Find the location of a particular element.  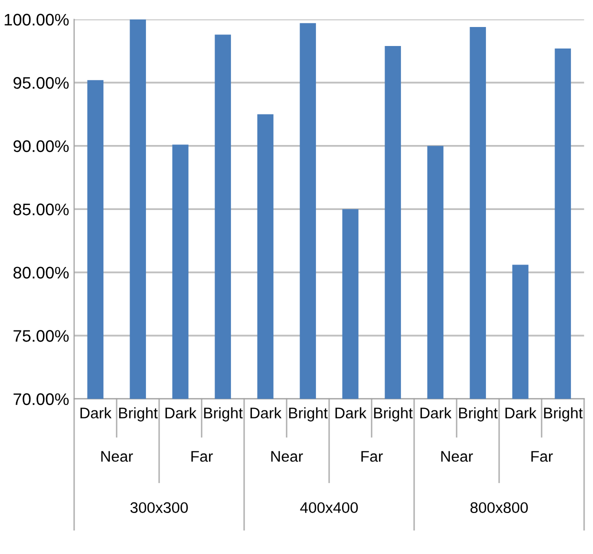

y-tick-label: 80.00% is located at coordinates (41, 272).